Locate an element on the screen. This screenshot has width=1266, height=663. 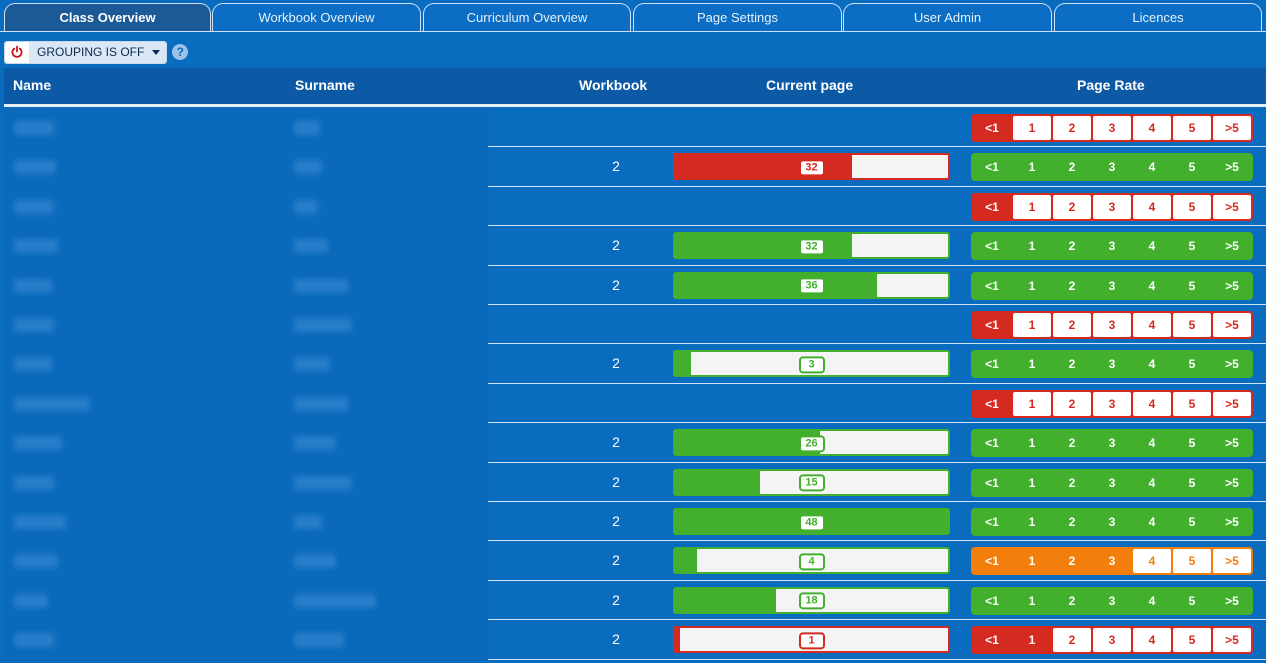
table-row: 2 3 <1 1 2 3 4 5 >5 is located at coordinates (633, 364).